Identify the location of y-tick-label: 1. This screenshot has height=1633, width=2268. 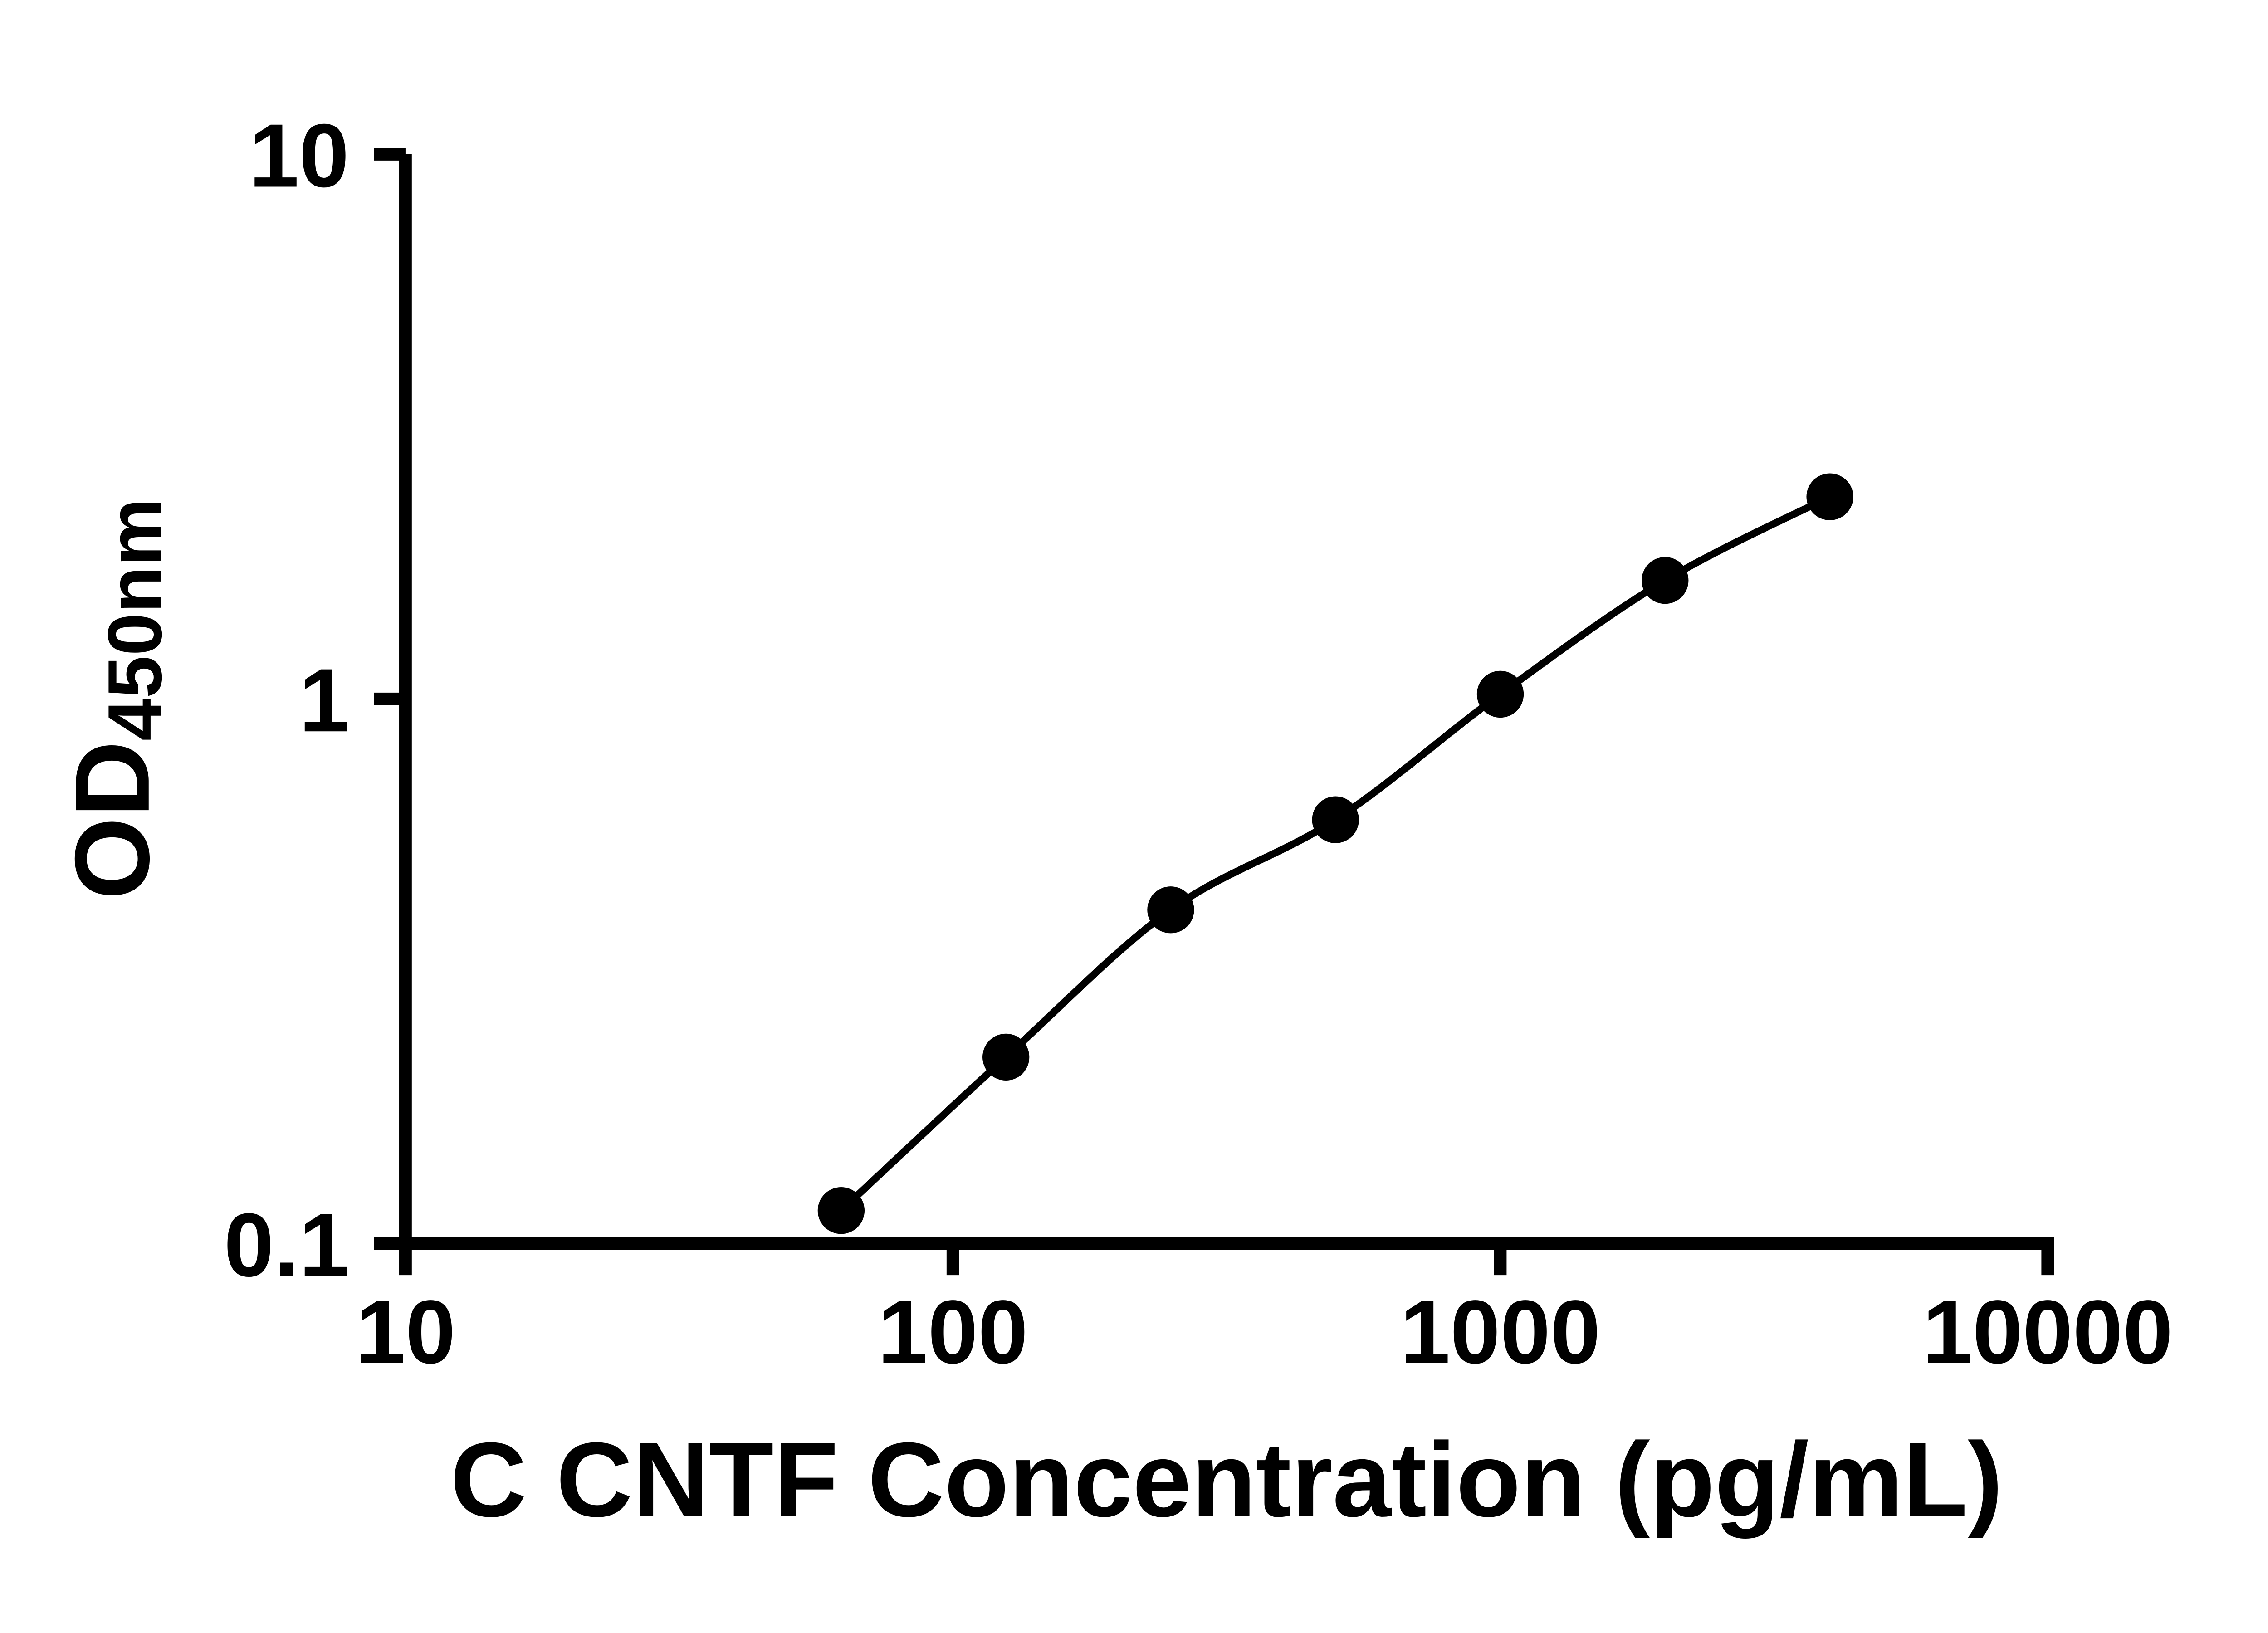
(324, 700).